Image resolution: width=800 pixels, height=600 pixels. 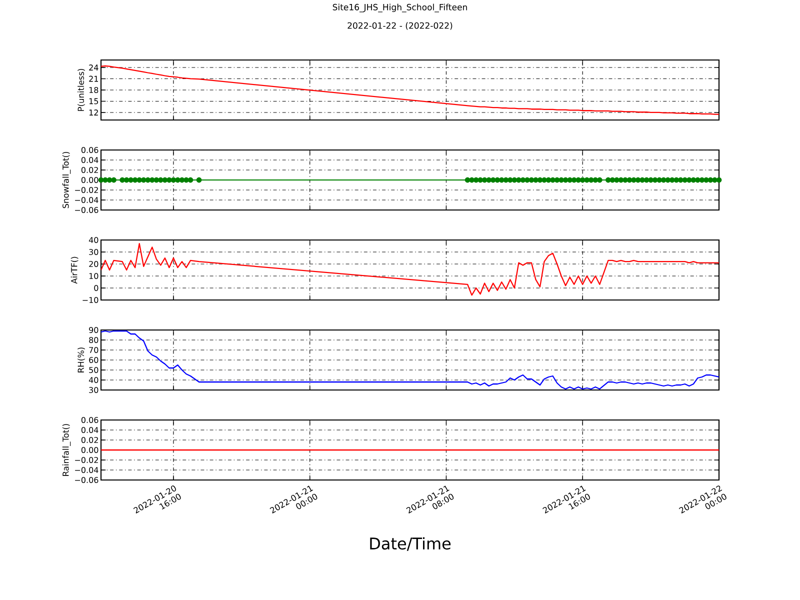 I want to click on y-tick-label: 24, so click(x=93, y=67).